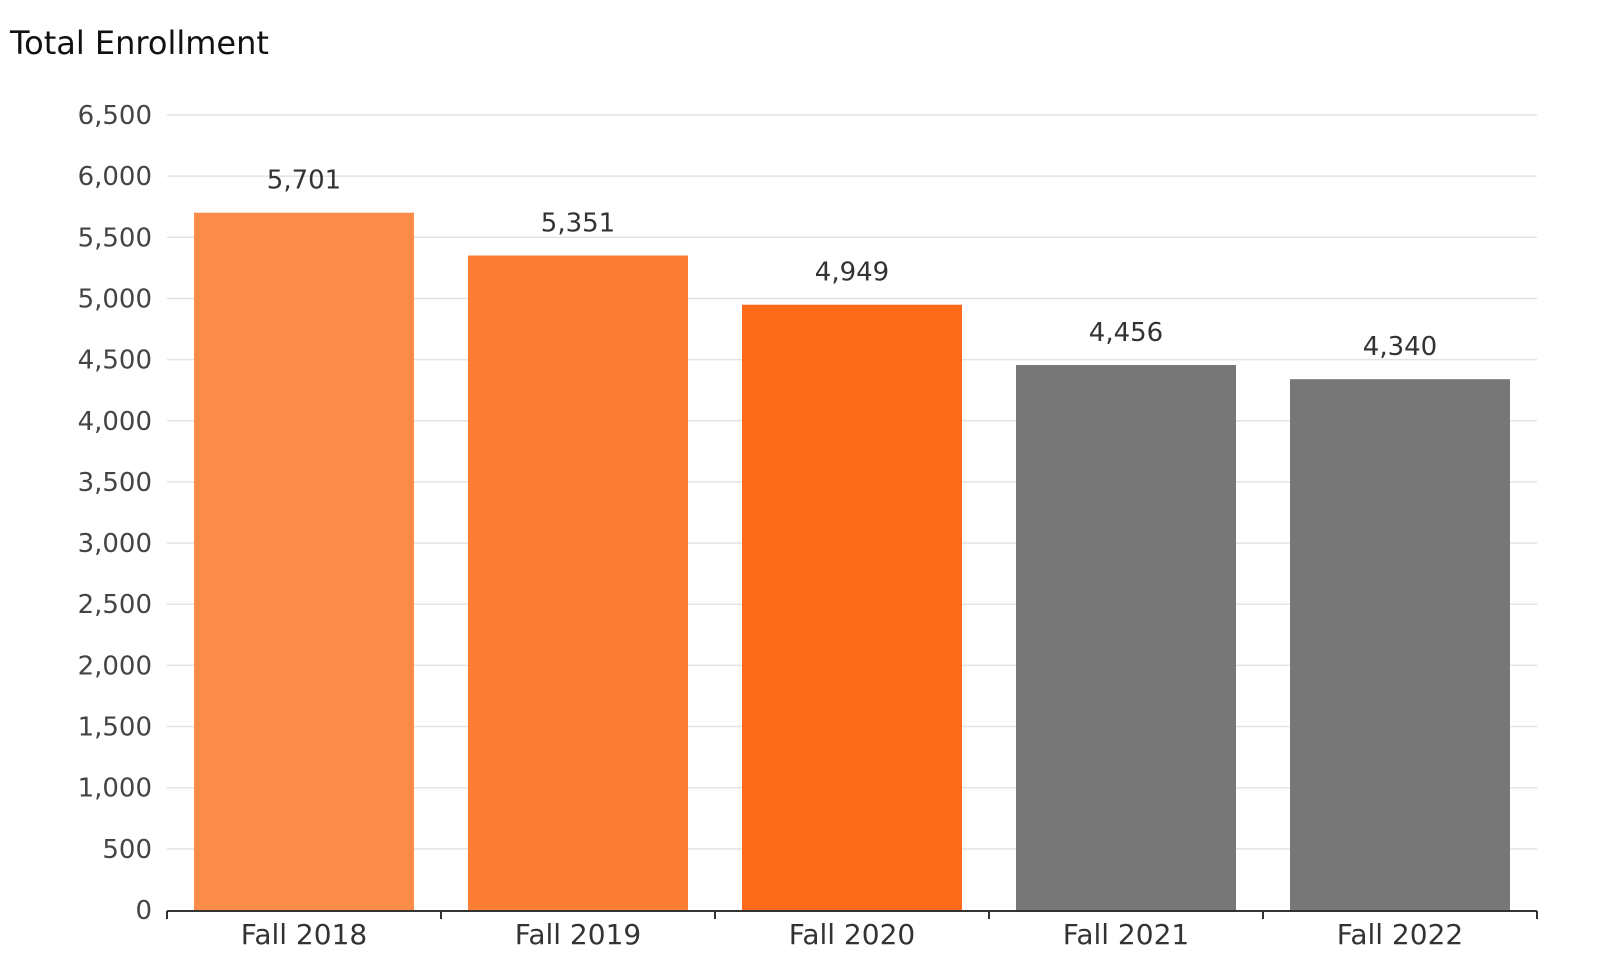 The width and height of the screenshot is (1600, 979). Describe the element at coordinates (115, 483) in the screenshot. I see `y-tick-label: 3,500` at that location.